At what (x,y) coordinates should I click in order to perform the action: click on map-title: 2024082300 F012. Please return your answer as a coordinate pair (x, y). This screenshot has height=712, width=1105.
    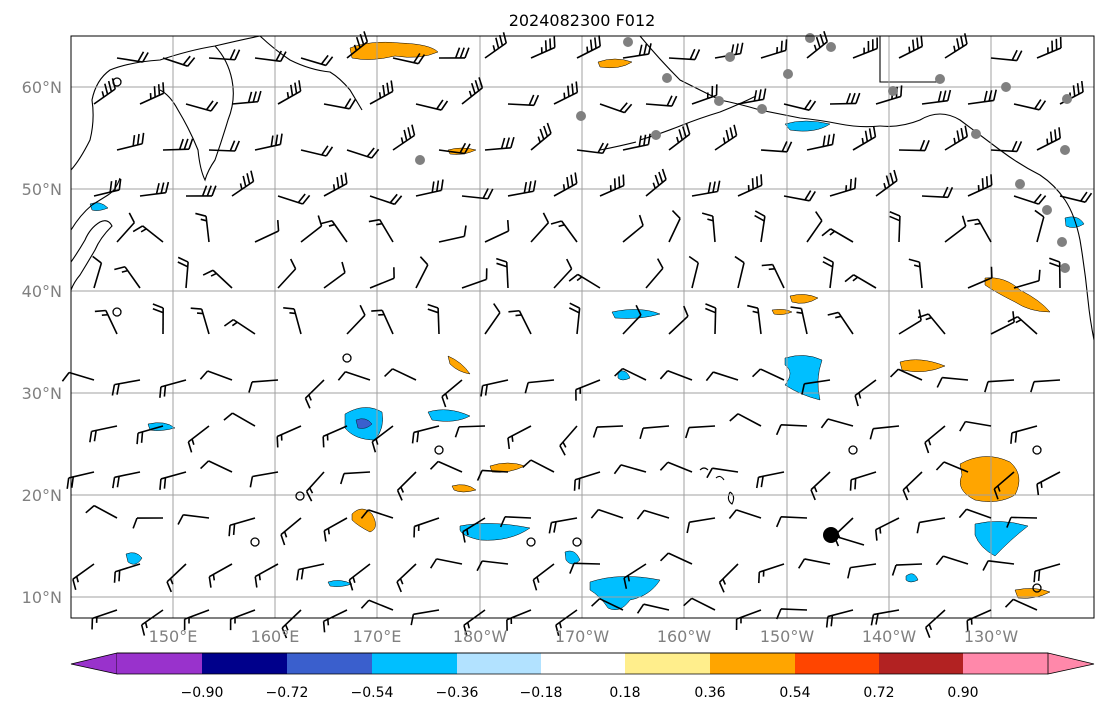
    Looking at the image, I should click on (582, 20).